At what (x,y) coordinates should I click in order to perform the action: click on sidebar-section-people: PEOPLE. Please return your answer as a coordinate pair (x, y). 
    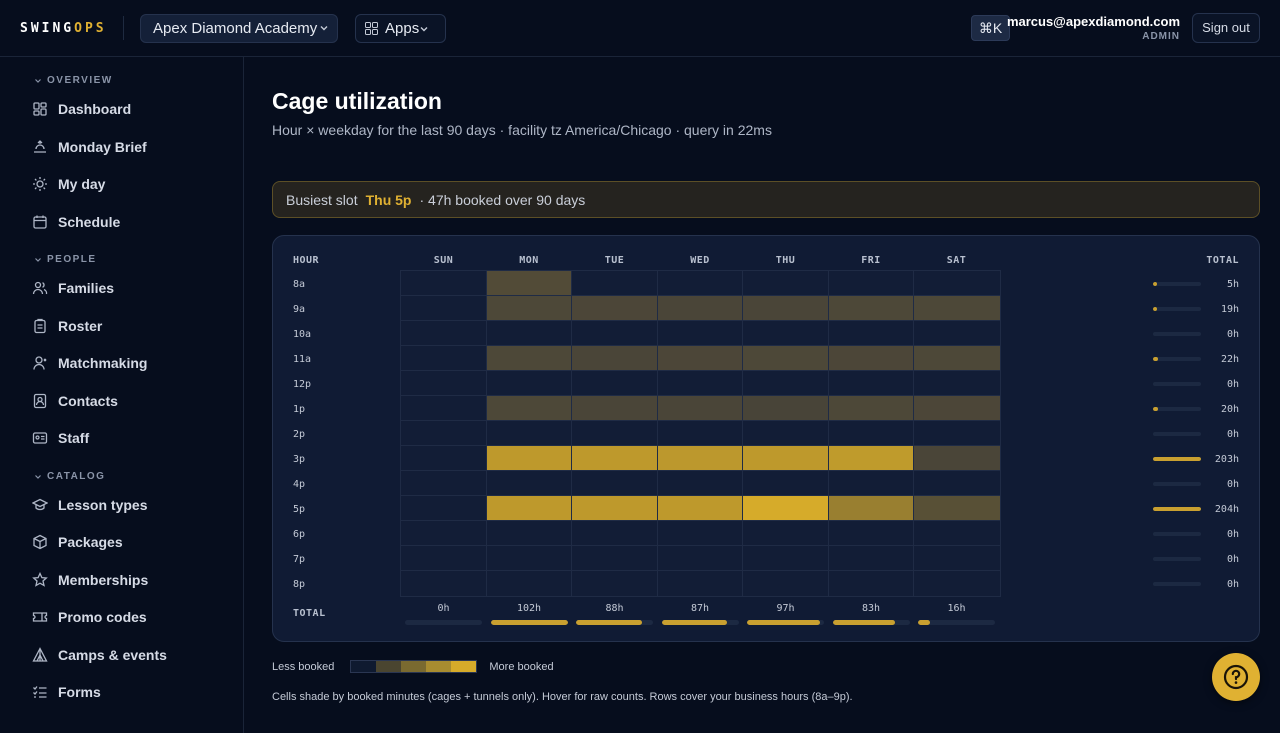
    Looking at the image, I should click on (65, 259).